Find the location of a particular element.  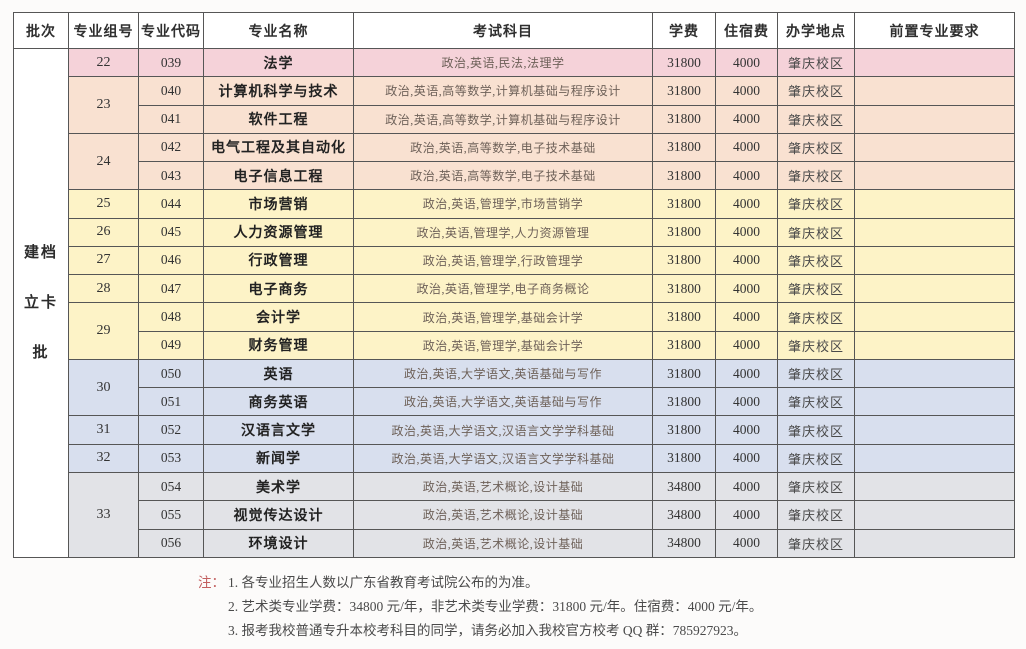

col-header-major-code: 专业代码 is located at coordinates (171, 30).